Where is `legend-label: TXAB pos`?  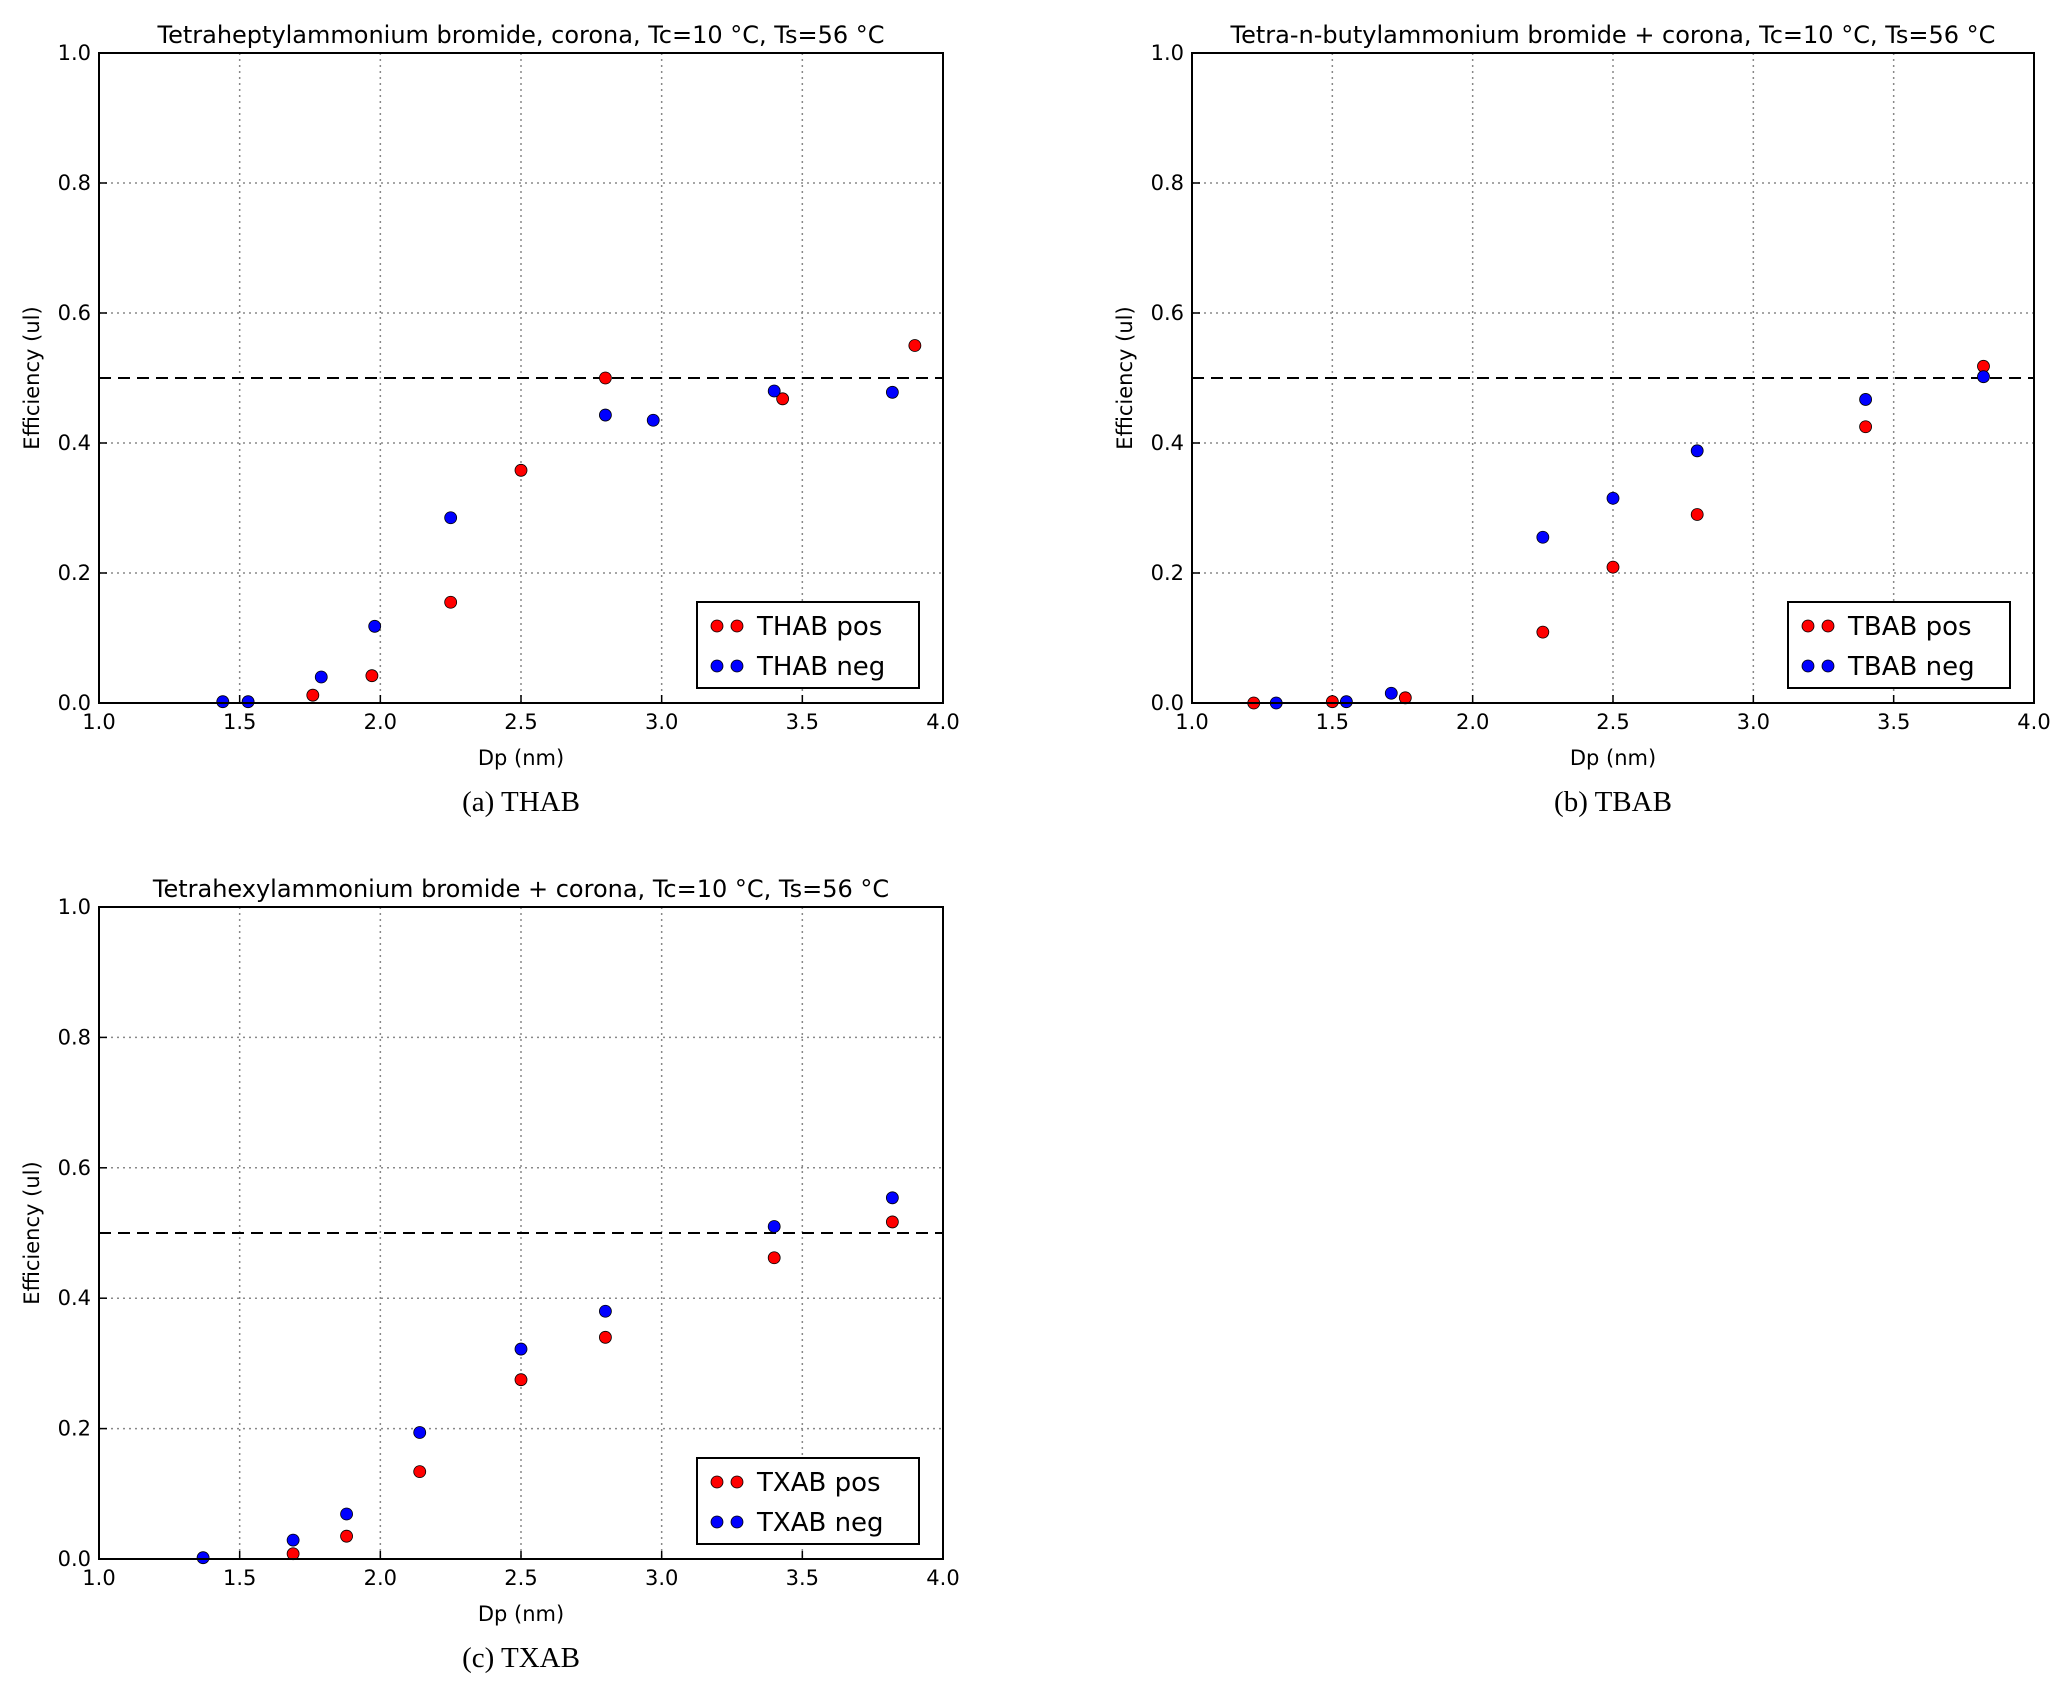
legend-label: TXAB pos is located at coordinates (818, 1483).